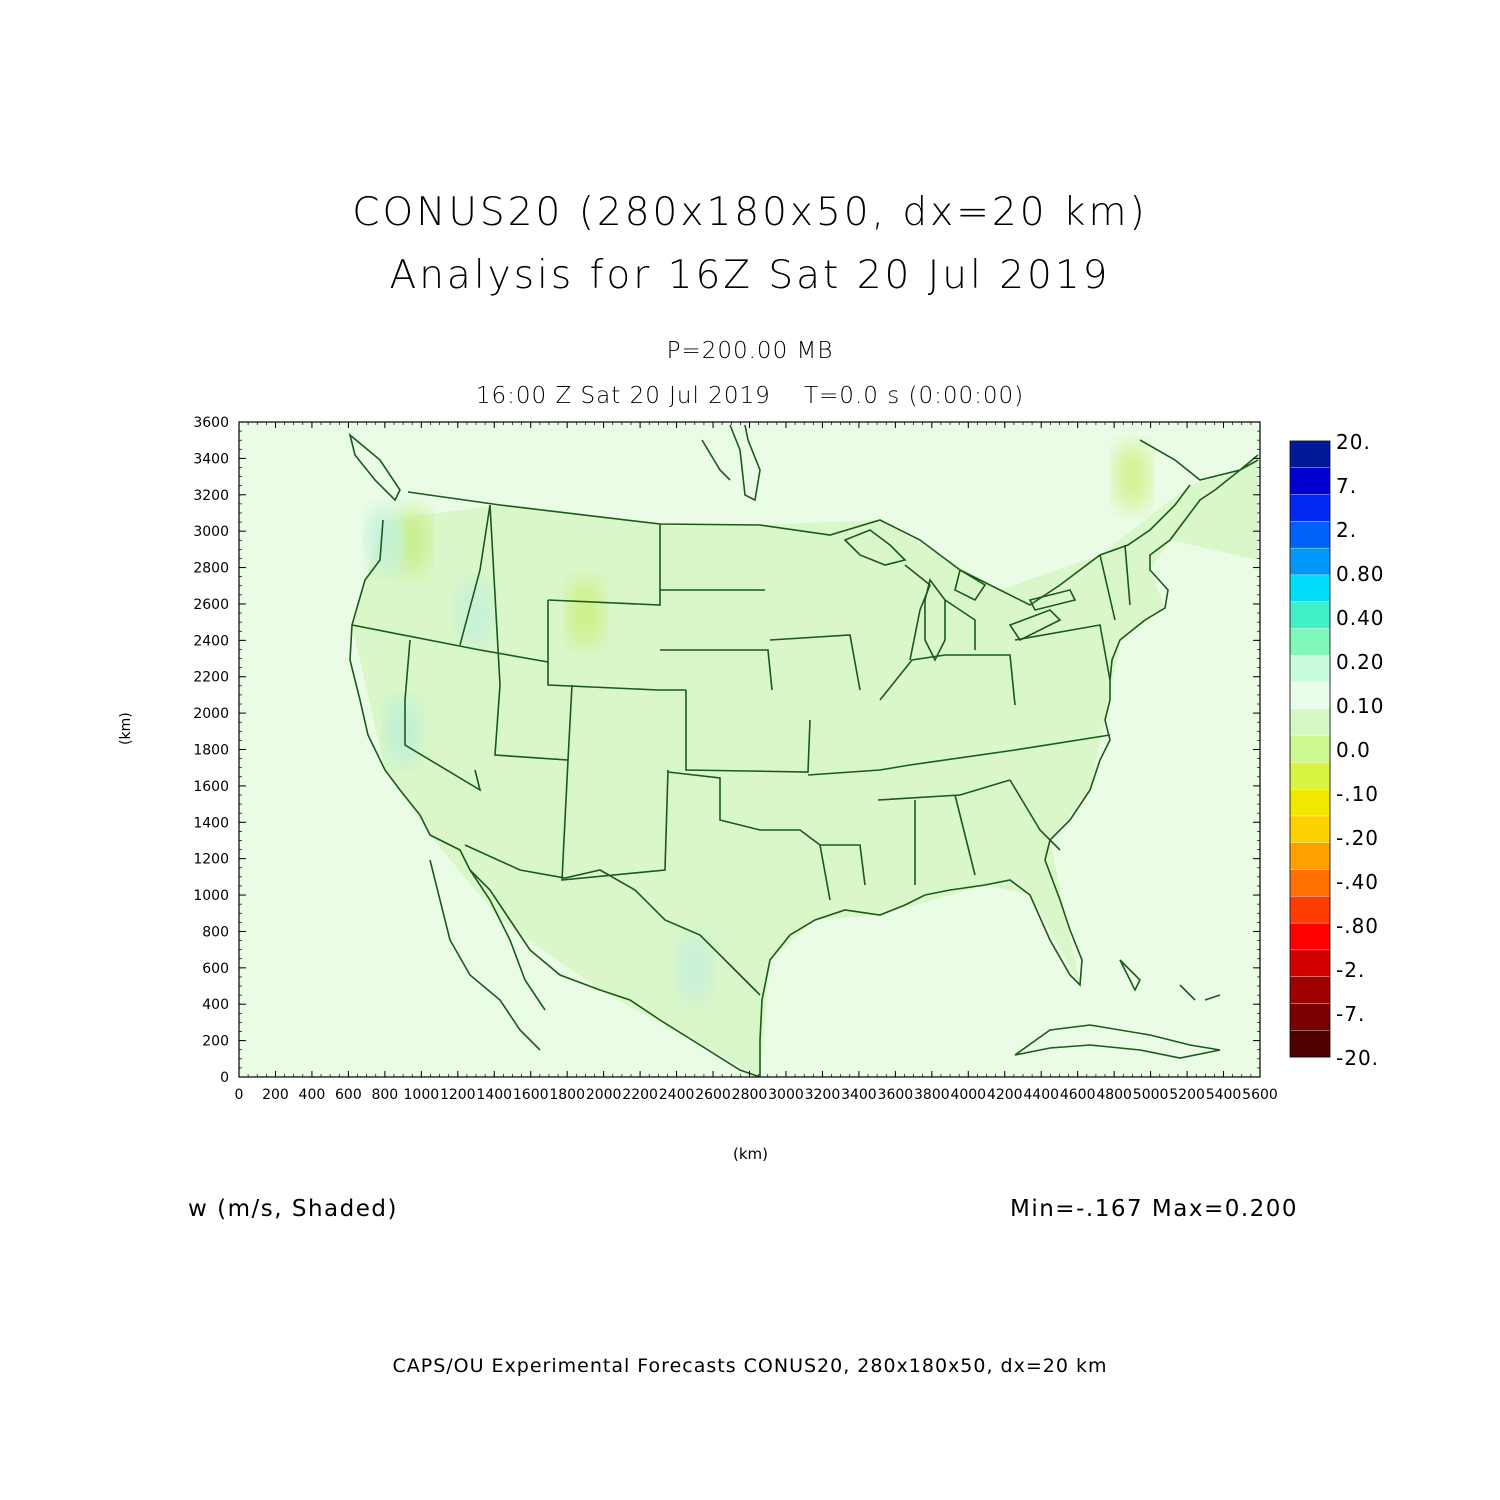 This screenshot has height=1500, width=1500. I want to click on x-tick-label: 4600, so click(1078, 1095).